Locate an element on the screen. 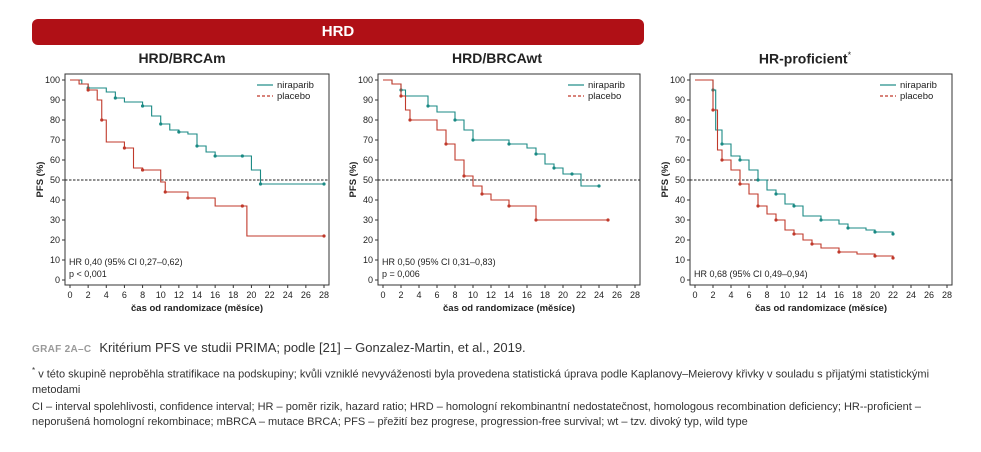 The height and width of the screenshot is (452, 981). y-tick-label: 60 is located at coordinates (55, 160).